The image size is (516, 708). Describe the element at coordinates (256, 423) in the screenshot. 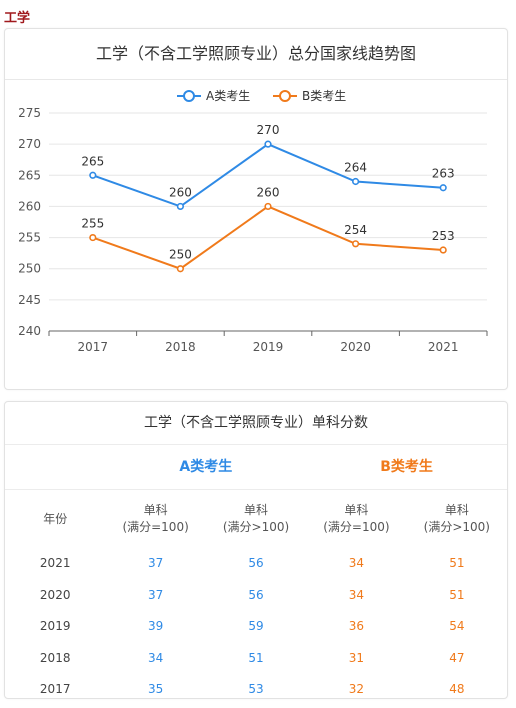

I see `table-title: 工学（不含工学照顾专业）单科分数` at that location.